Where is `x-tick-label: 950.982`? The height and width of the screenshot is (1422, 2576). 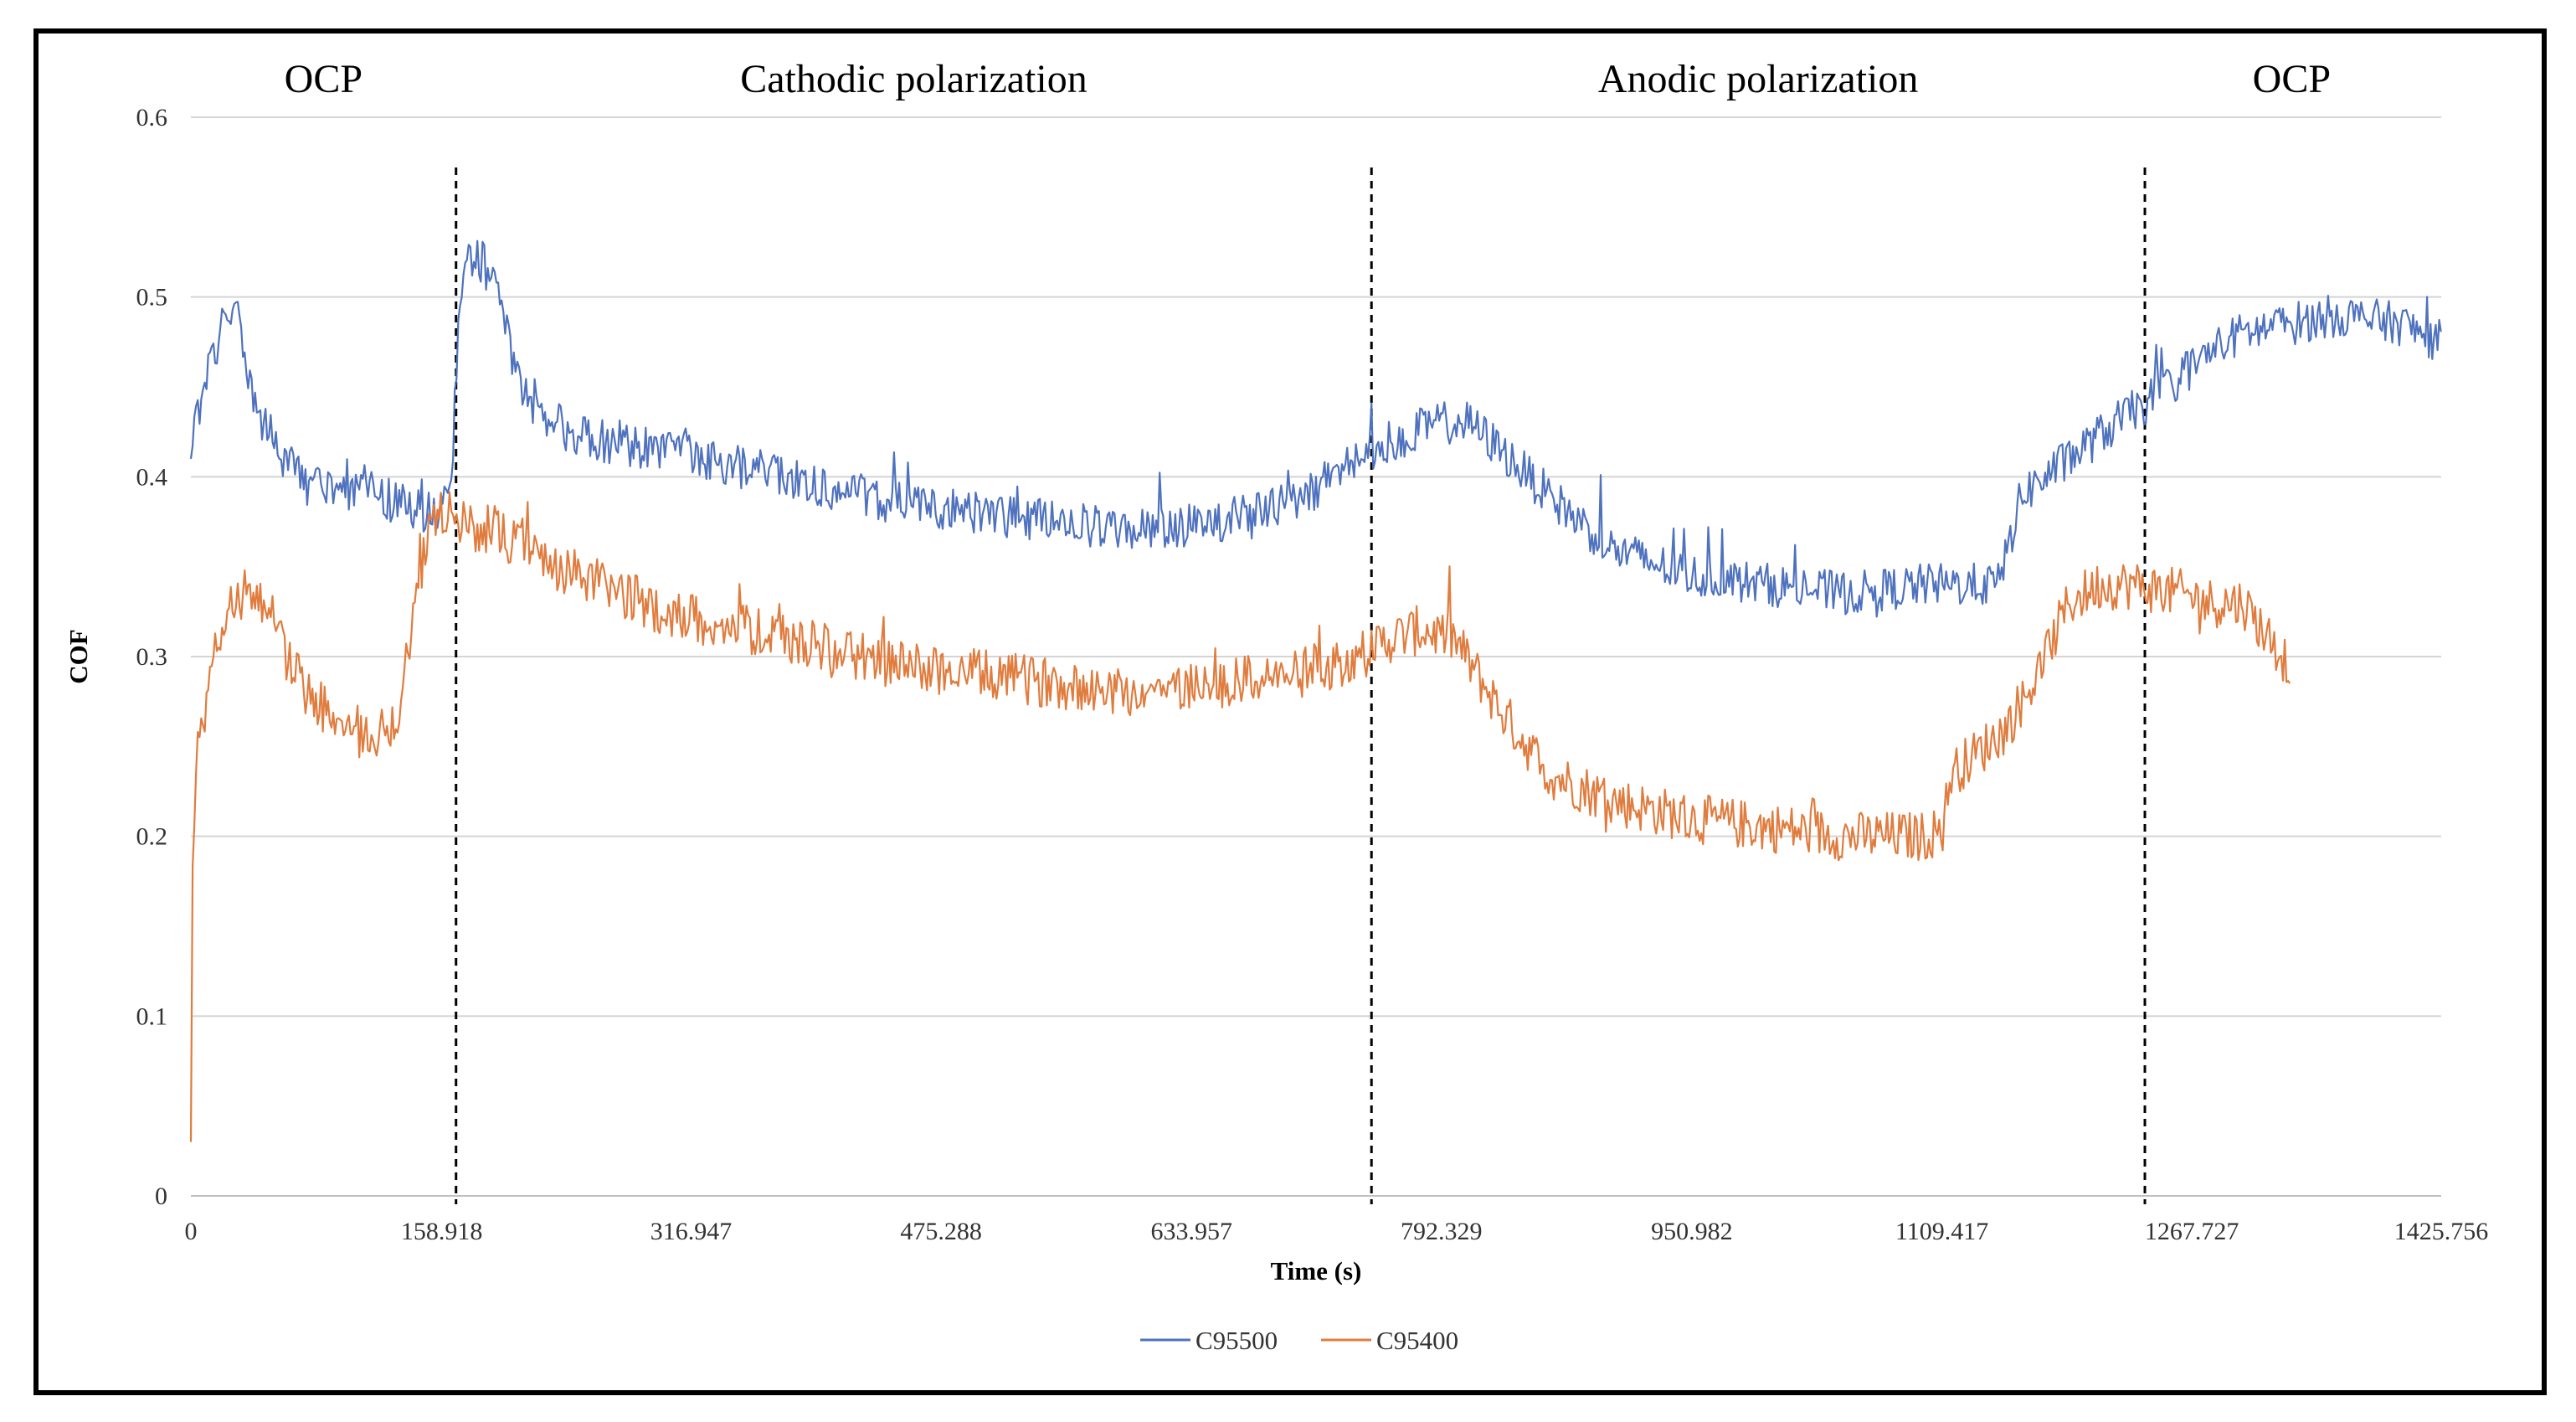
x-tick-label: 950.982 is located at coordinates (1692, 1231).